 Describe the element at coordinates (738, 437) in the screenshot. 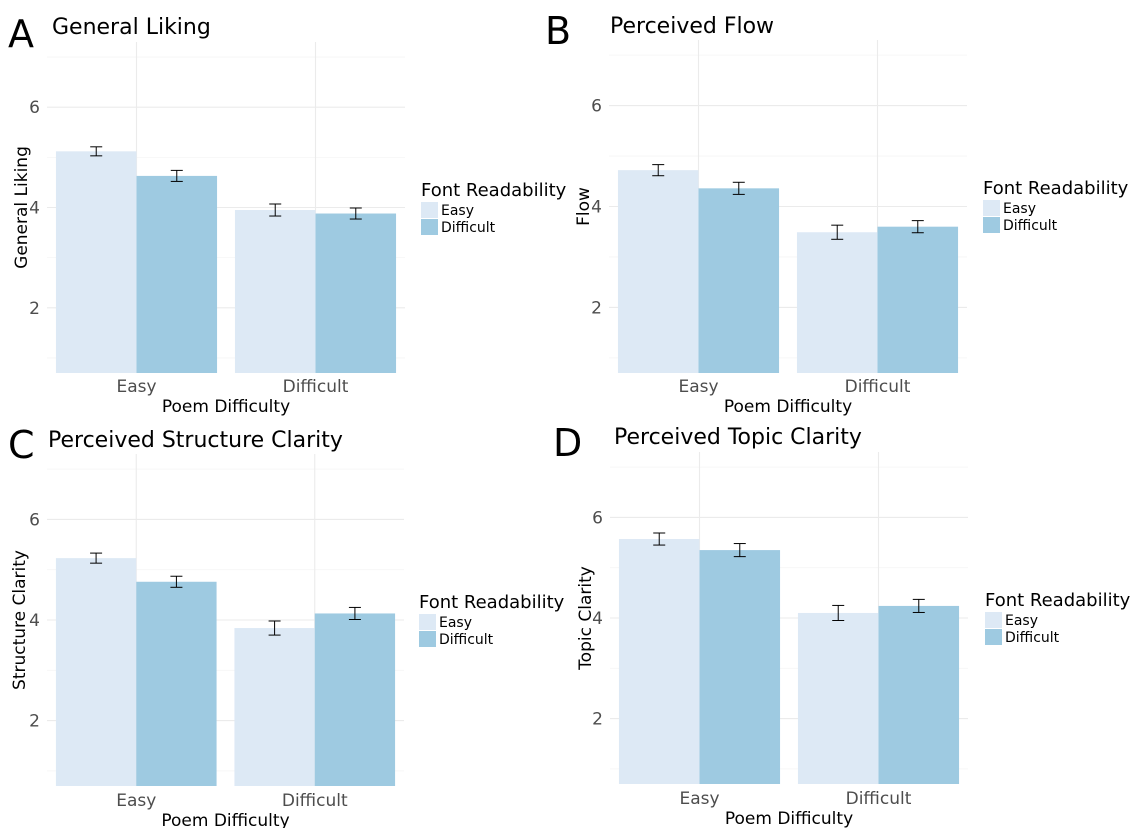

I see `panel-title: Perceived Topic Clarity` at that location.